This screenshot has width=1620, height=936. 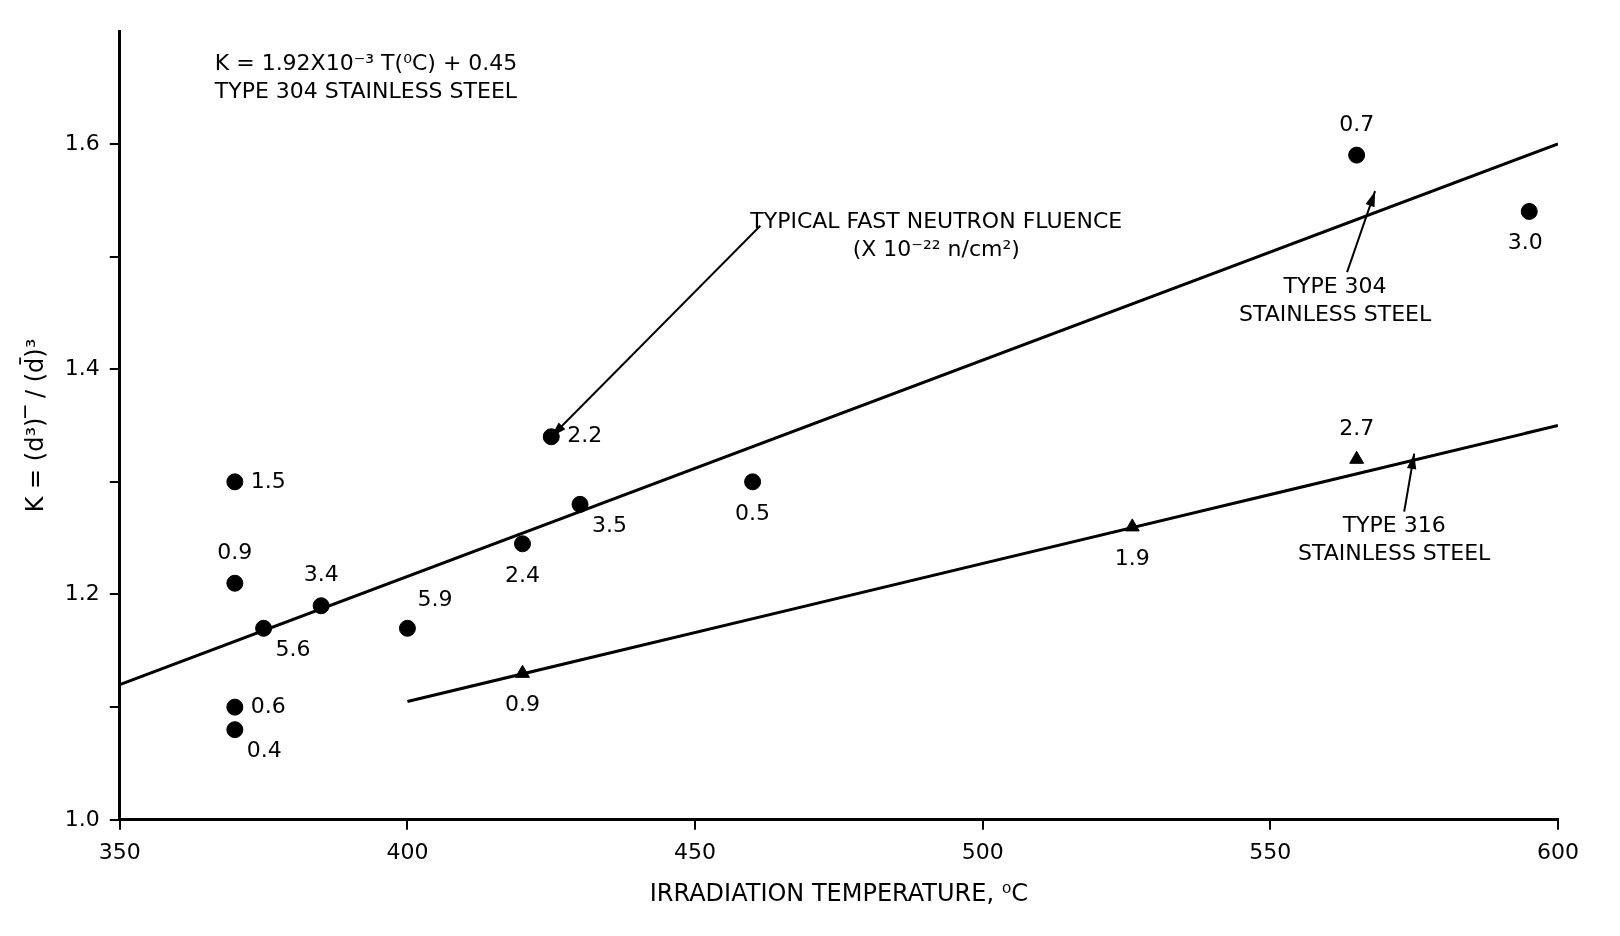 I want to click on y-tick-label: 1.2, so click(x=82, y=593).